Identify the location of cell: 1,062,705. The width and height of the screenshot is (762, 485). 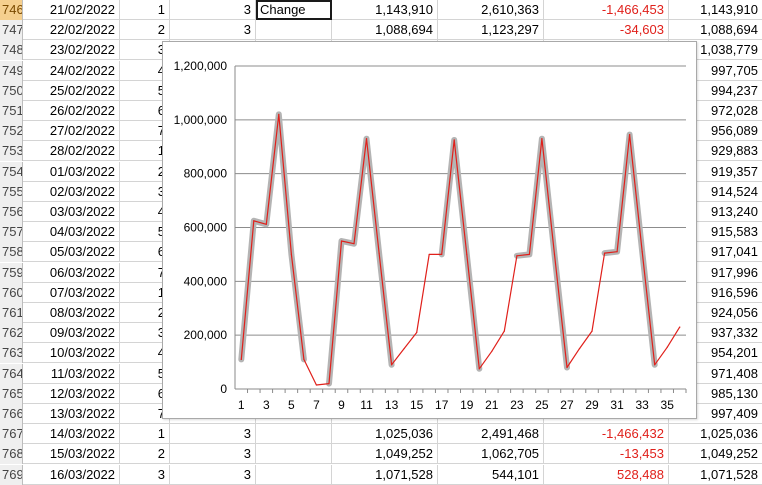
(491, 454).